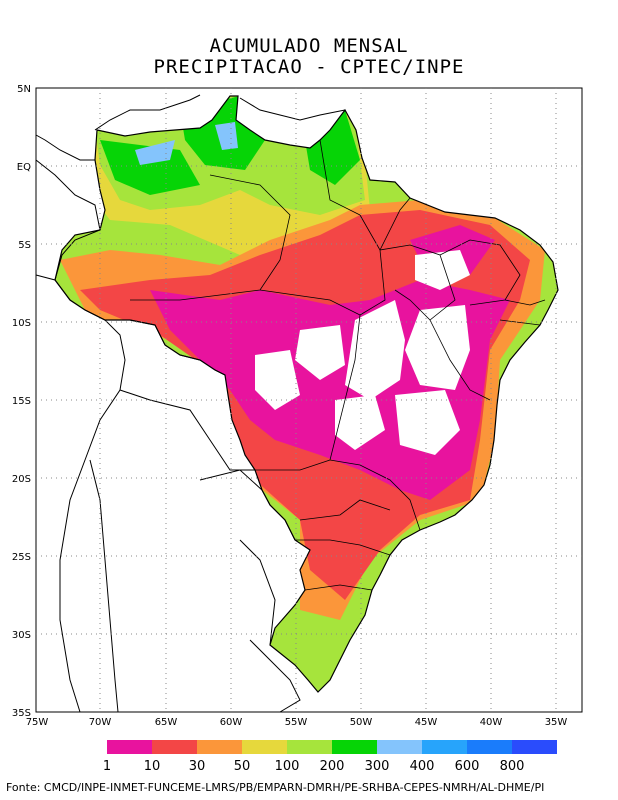 This screenshot has width=618, height=800. I want to click on legend-label: 800, so click(512, 766).